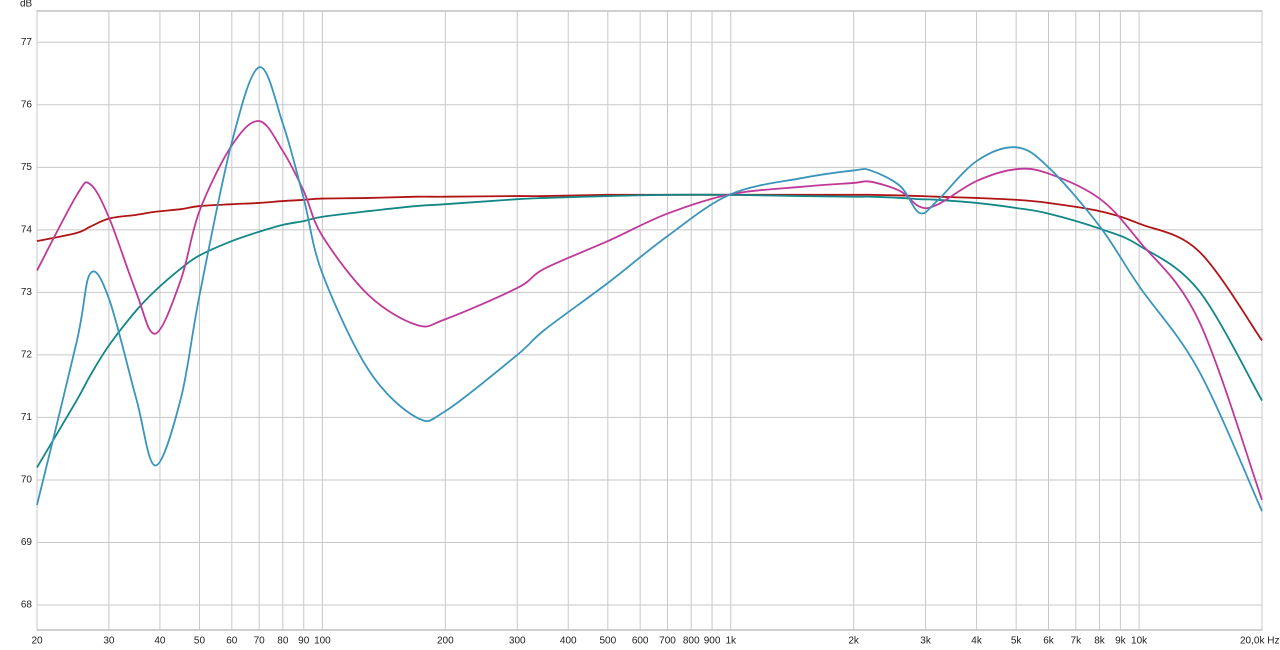 Image resolution: width=1280 pixels, height=650 pixels. What do you see at coordinates (640, 641) in the screenshot?
I see `x-tick-label: 600` at bounding box center [640, 641].